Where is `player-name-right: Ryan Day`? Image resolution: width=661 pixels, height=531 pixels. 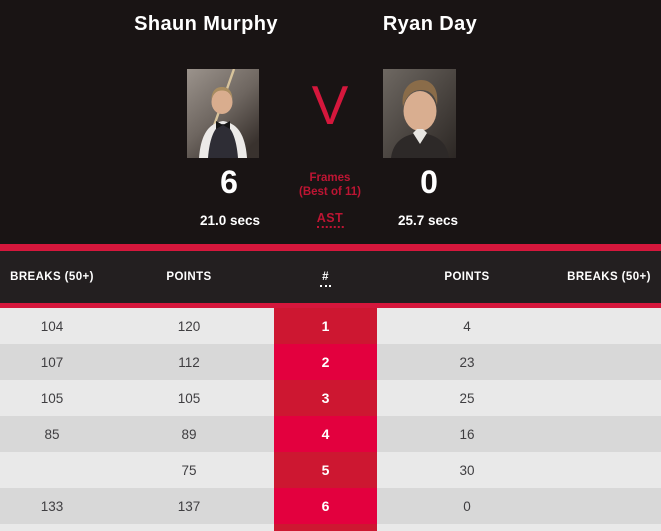 player-name-right: Ryan Day is located at coordinates (430, 24).